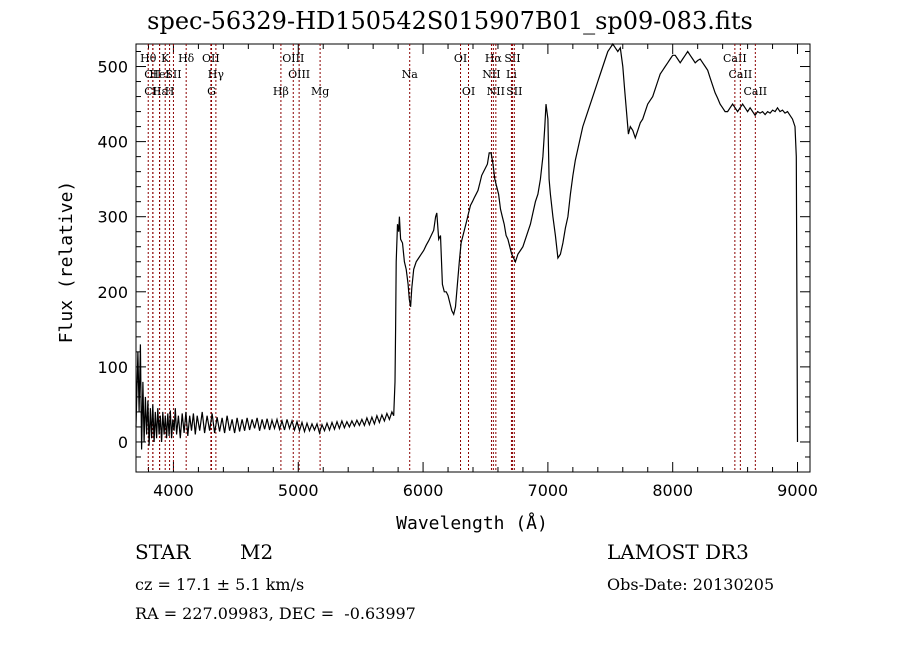 This screenshot has width=900, height=649. Describe the element at coordinates (494, 58) in the screenshot. I see `line-marker-label: Hα` at that location.